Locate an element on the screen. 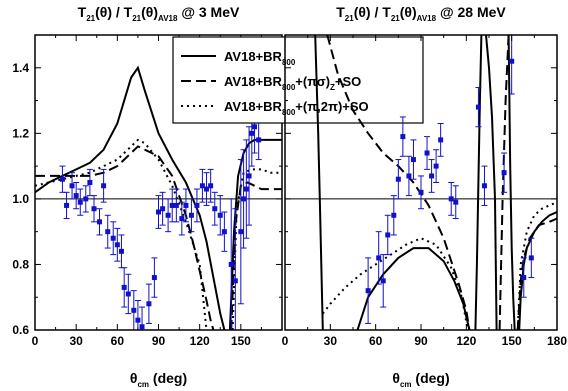  x-axis-label-text: (deg) is located at coordinates (431, 378).